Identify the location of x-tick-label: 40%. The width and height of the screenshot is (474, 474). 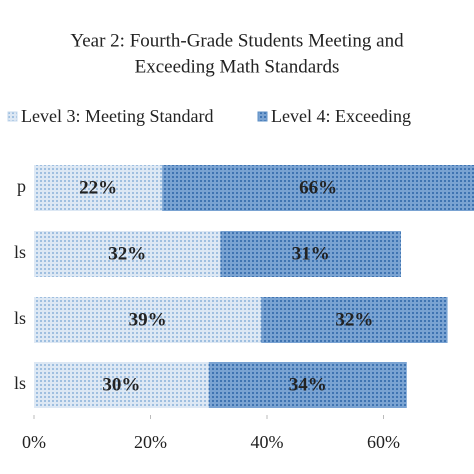
(267, 442).